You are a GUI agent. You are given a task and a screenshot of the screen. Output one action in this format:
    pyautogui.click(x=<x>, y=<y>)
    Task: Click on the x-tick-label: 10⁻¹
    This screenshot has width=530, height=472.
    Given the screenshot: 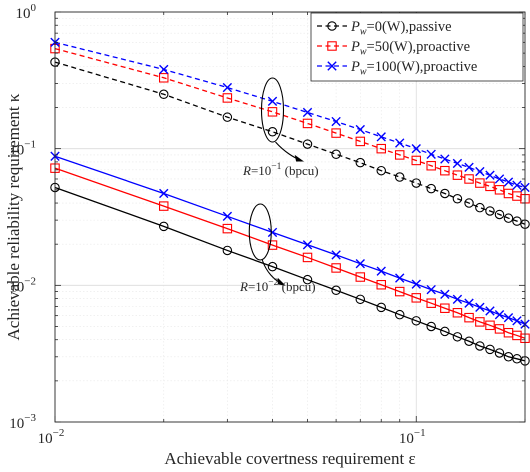 What is the action you would take?
    pyautogui.click(x=412, y=437)
    